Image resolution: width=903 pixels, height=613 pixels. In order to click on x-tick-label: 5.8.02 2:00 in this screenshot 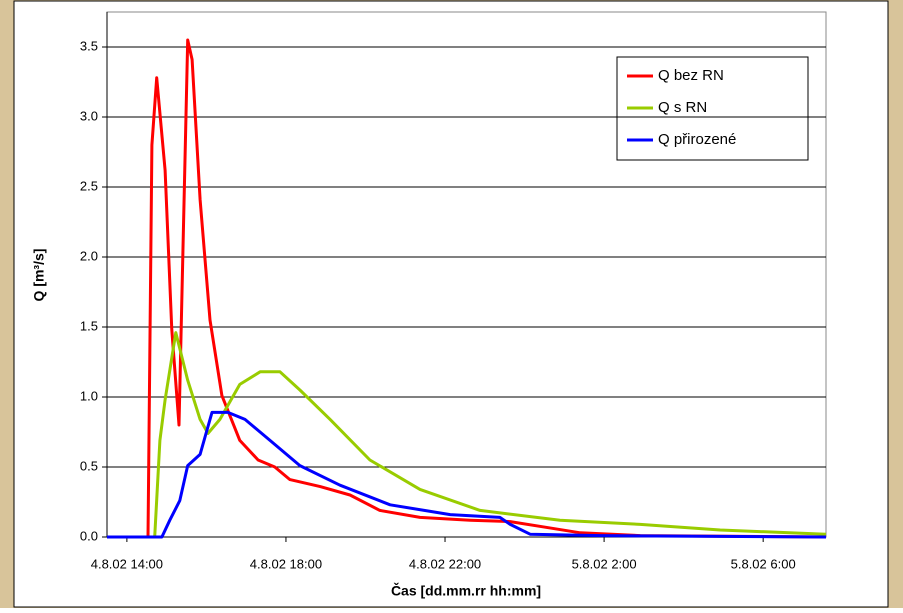, I will do `click(604, 563)`.